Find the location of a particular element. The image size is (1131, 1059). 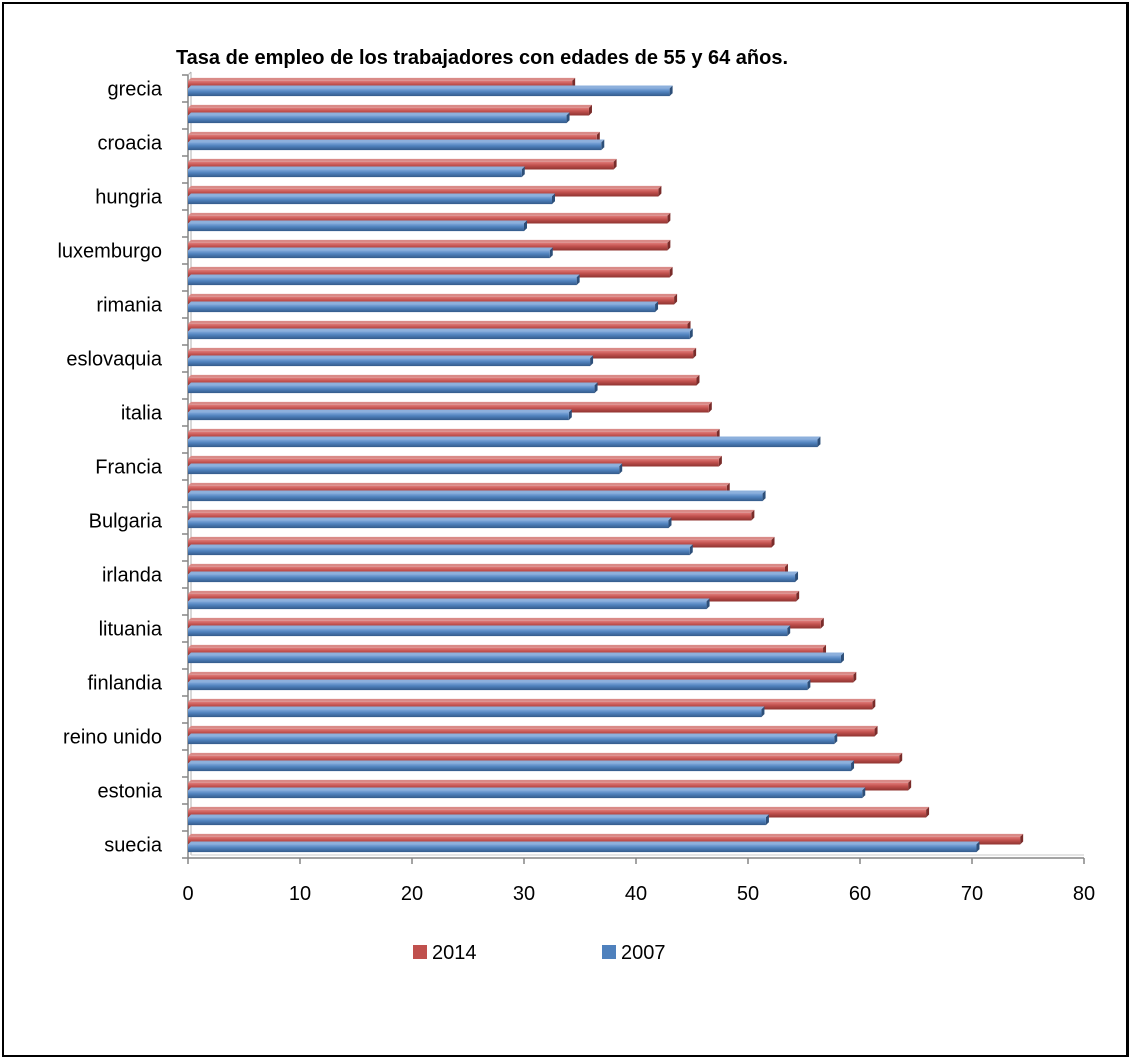

x-tick-label: 10 is located at coordinates (300, 894).